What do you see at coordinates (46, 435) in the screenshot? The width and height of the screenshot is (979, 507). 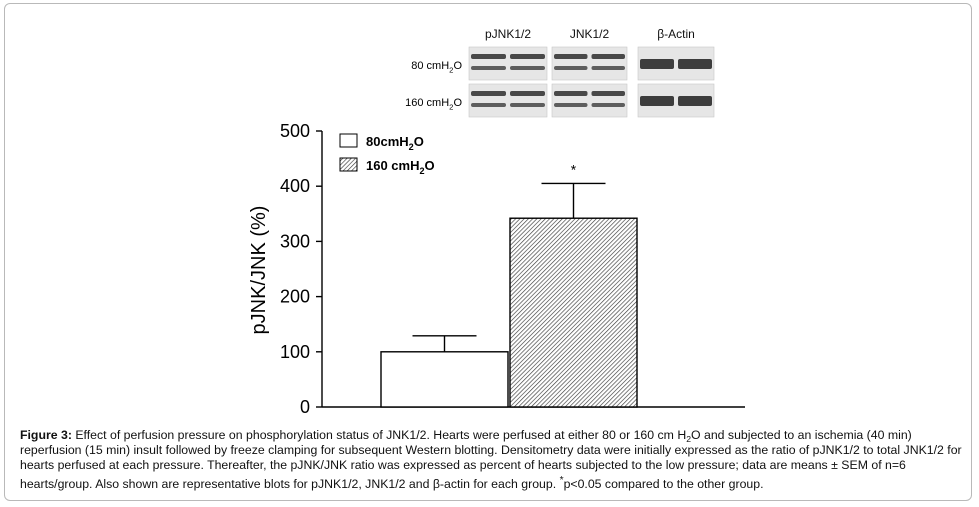 I see `caption-label: Figure 3:` at bounding box center [46, 435].